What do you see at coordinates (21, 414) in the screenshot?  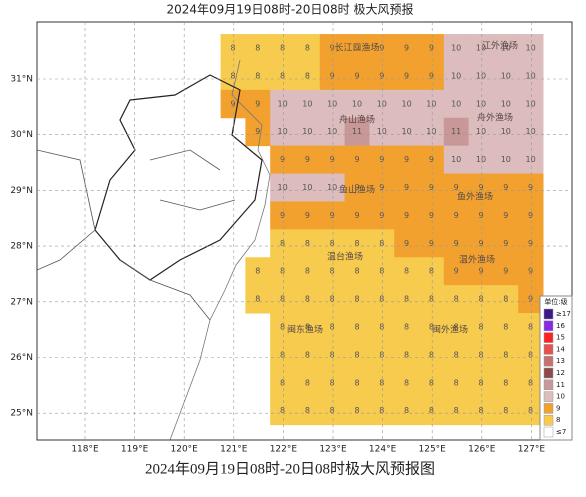 I see `lat-tick-label: 25°N` at bounding box center [21, 414].